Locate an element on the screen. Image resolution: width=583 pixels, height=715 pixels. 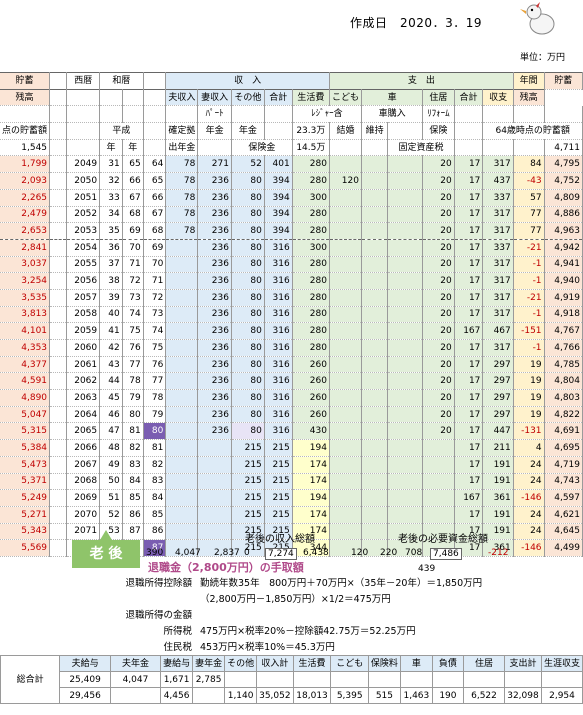
table-cell: 4,766 is located at coordinates (563, 348).